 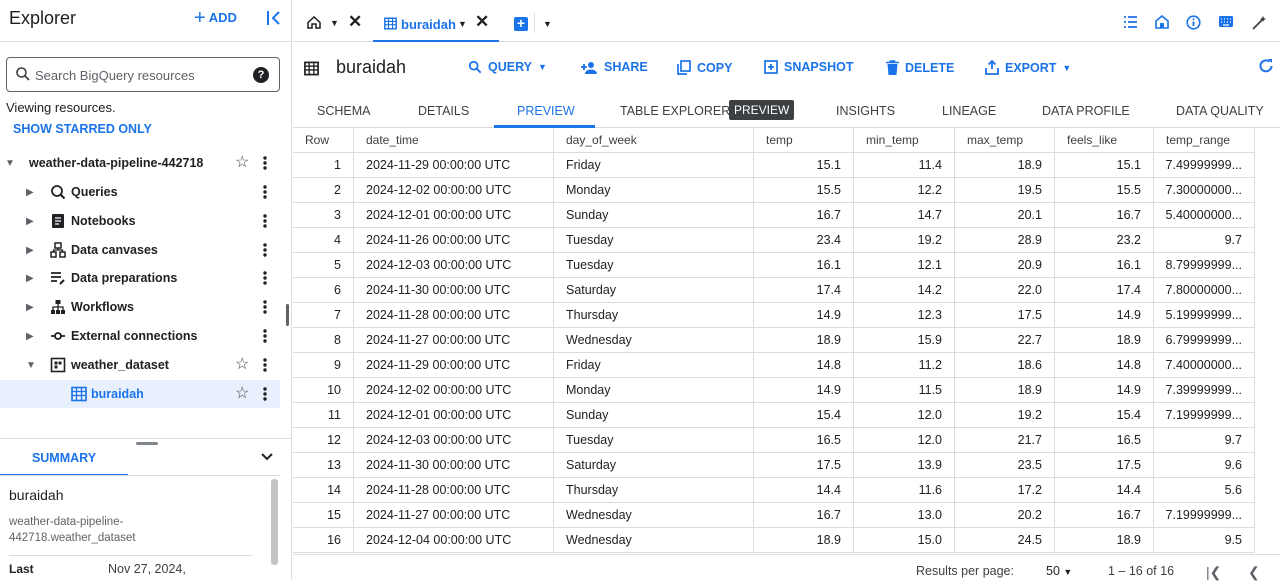 What do you see at coordinates (904, 140) in the screenshot?
I see `column-header-min-temp: min_temp` at bounding box center [904, 140].